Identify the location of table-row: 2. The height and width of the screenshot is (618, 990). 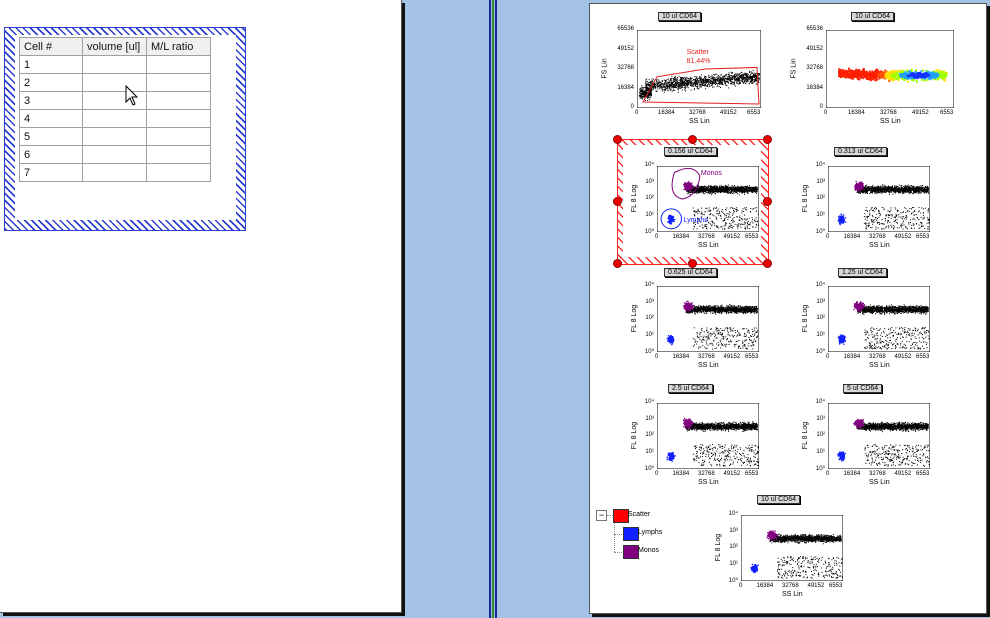
(115, 82).